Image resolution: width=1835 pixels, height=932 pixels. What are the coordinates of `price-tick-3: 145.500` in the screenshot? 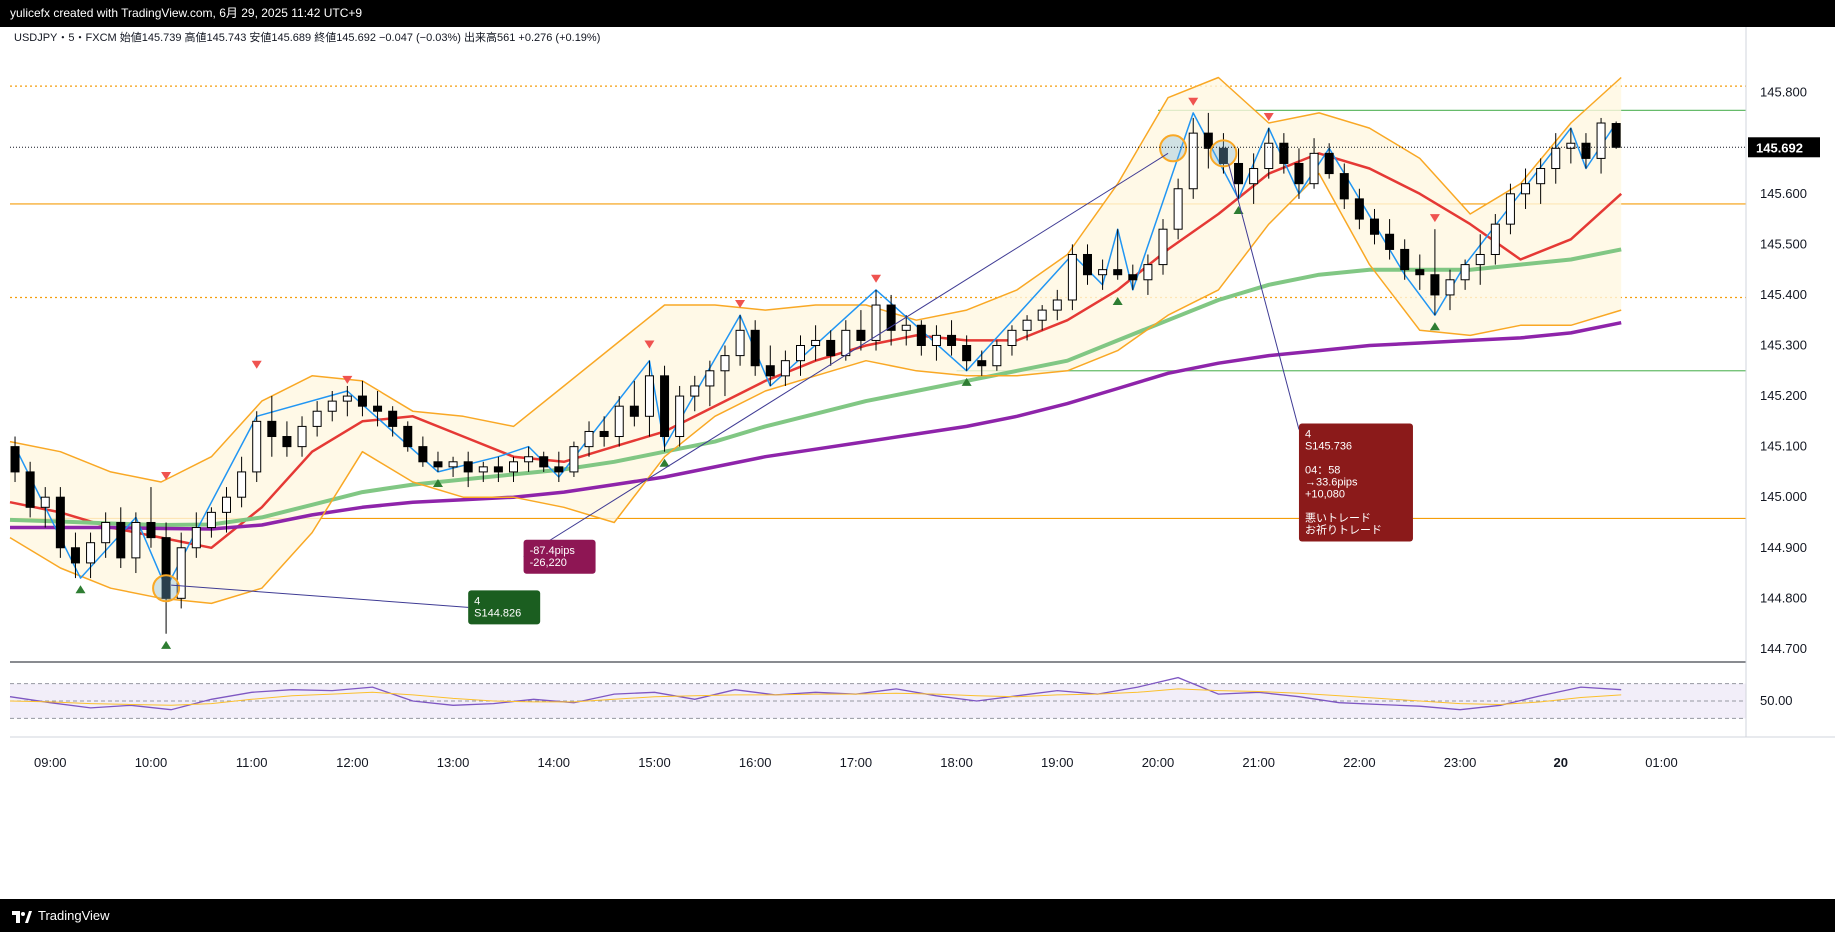 It's located at (1783, 243).